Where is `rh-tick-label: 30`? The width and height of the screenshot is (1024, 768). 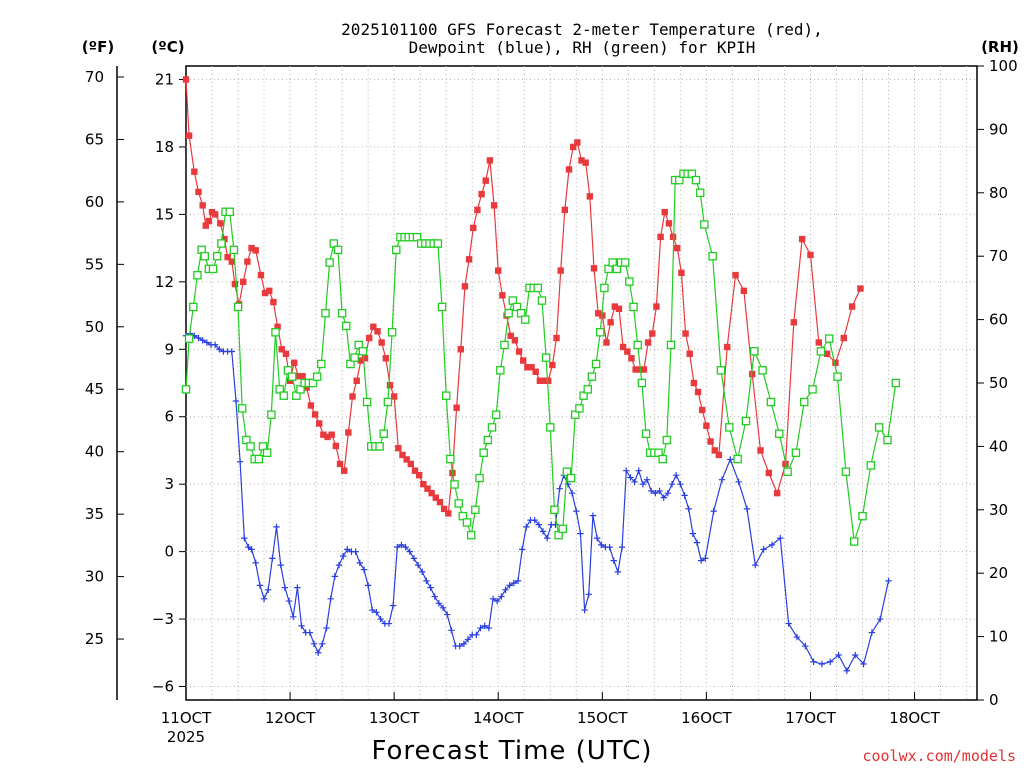 rh-tick-label: 30 is located at coordinates (998, 510).